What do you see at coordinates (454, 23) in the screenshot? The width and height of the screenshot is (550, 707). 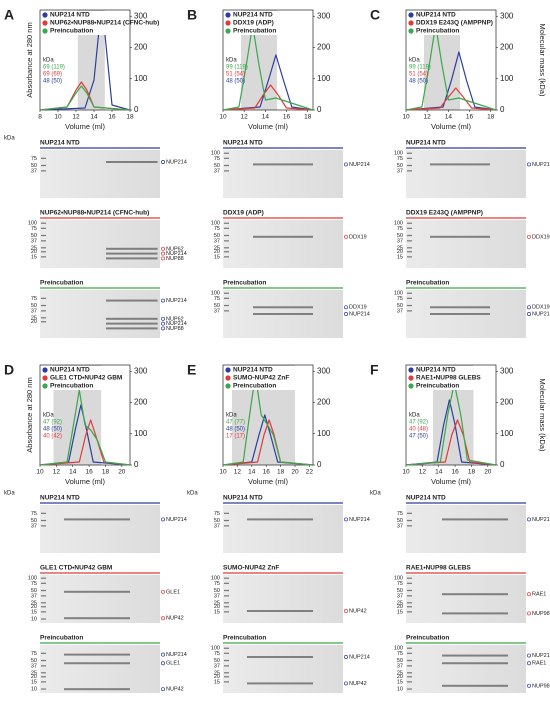 I see `legend-label: DDX19 E243Q (AMPPNP)` at bounding box center [454, 23].